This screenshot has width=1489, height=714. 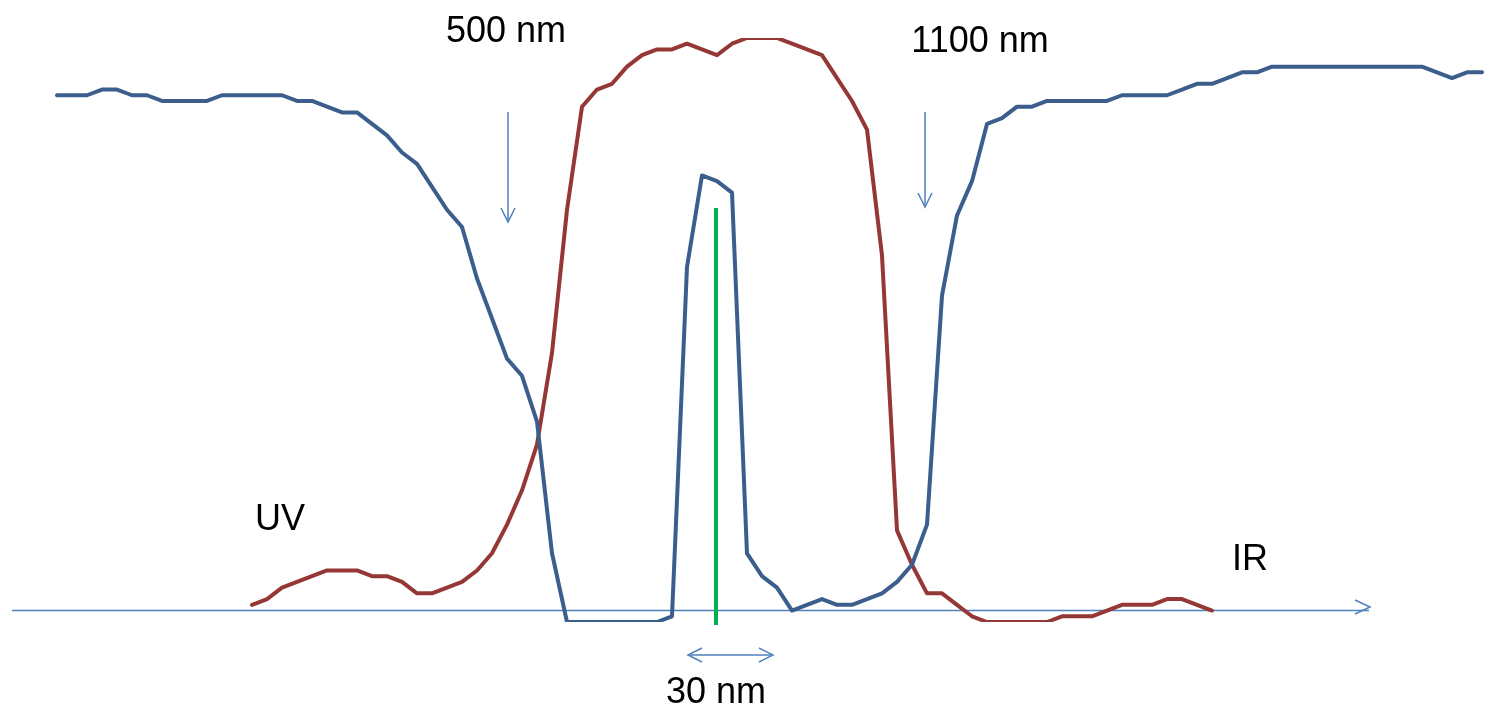 What do you see at coordinates (980, 39) in the screenshot?
I see `annotation: 1100 nm` at bounding box center [980, 39].